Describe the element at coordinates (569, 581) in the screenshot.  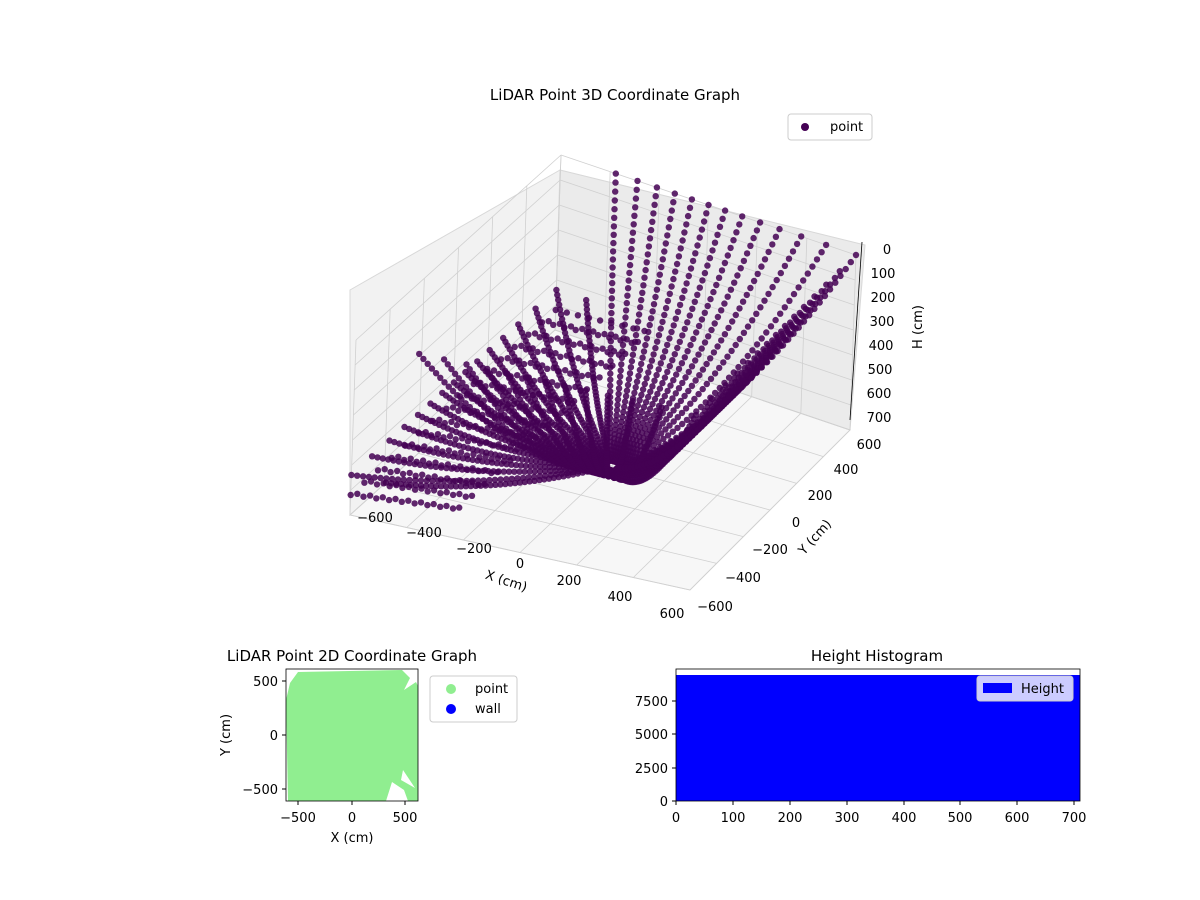
I see `x-tick-label: 200` at that location.